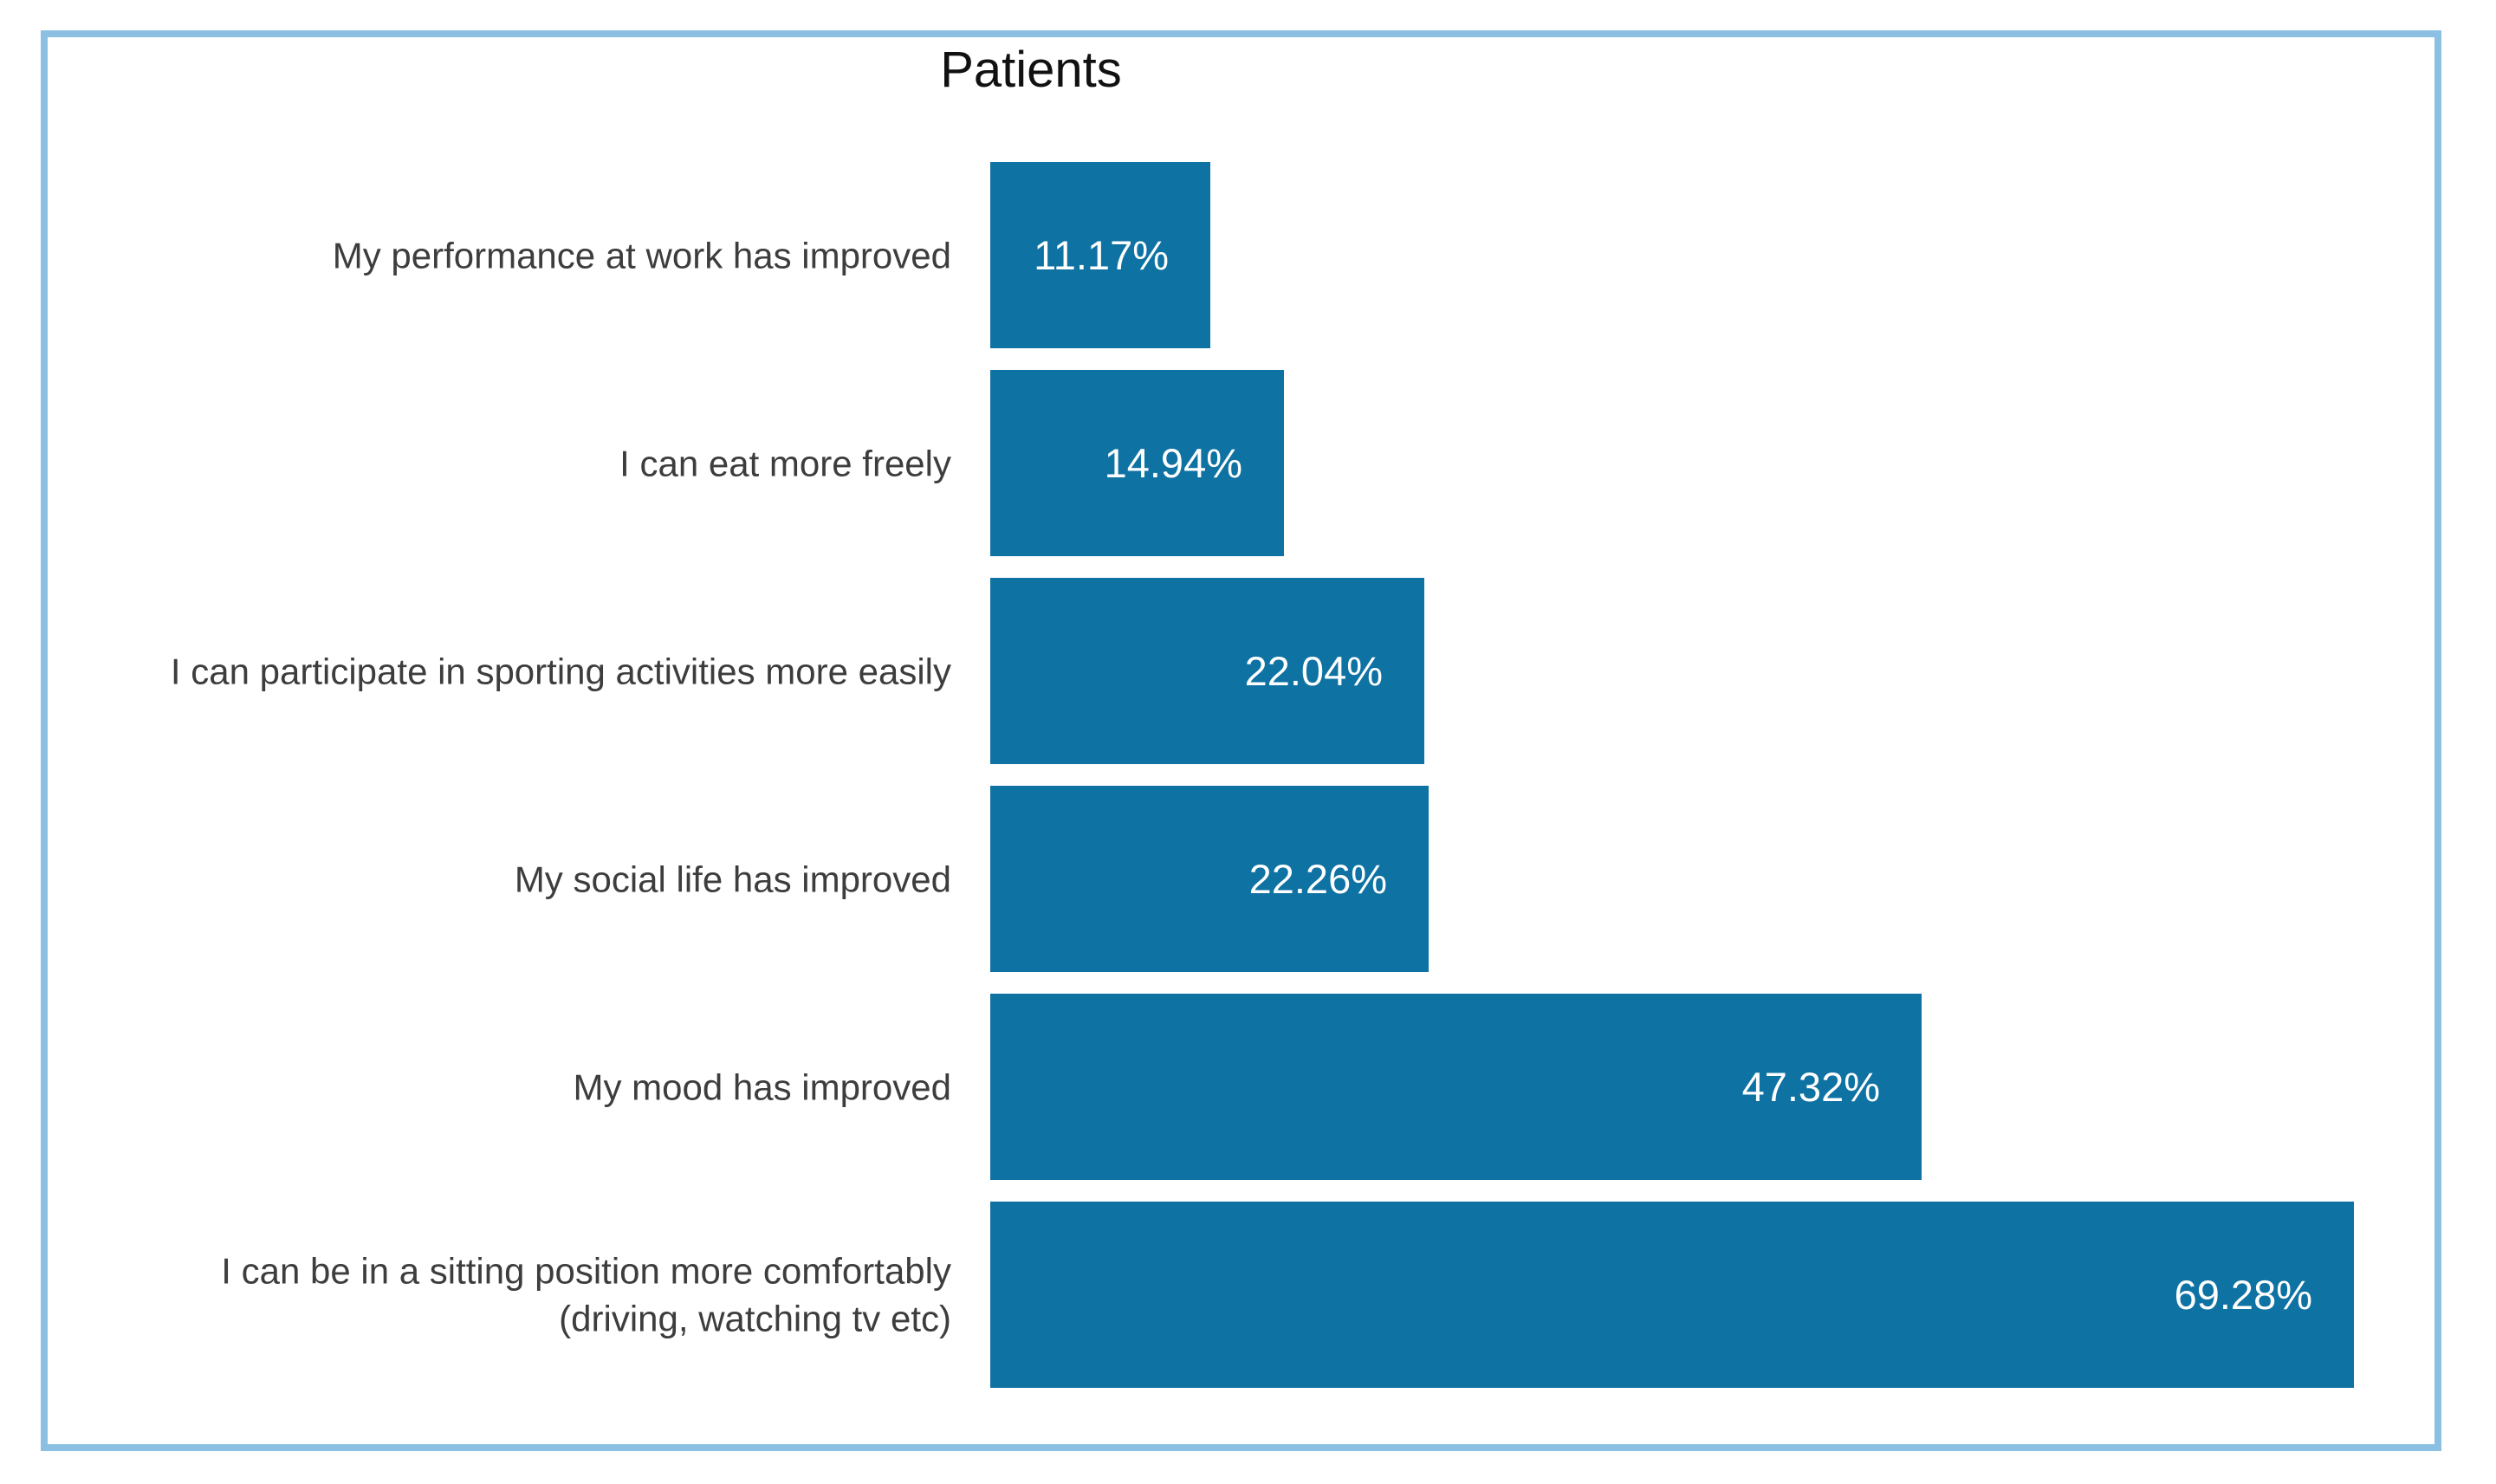  I want to click on chart-row: I can eat more freely 14.94%, so click(1248, 463).